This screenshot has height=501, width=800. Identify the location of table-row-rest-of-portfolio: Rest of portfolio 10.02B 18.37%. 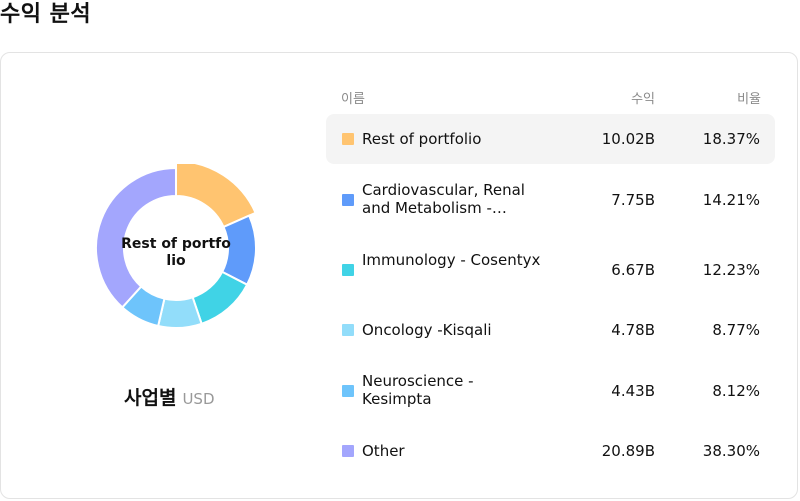
(550, 139).